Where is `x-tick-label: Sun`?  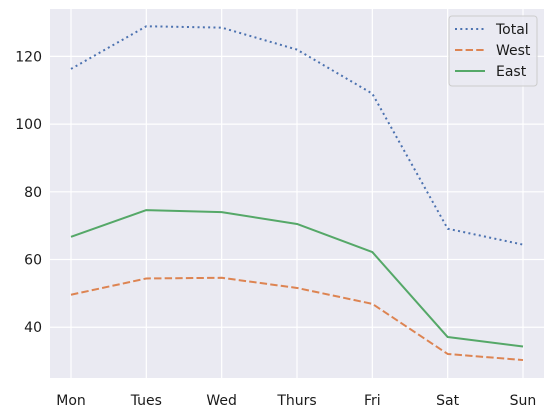 x-tick-label: Sun is located at coordinates (523, 401).